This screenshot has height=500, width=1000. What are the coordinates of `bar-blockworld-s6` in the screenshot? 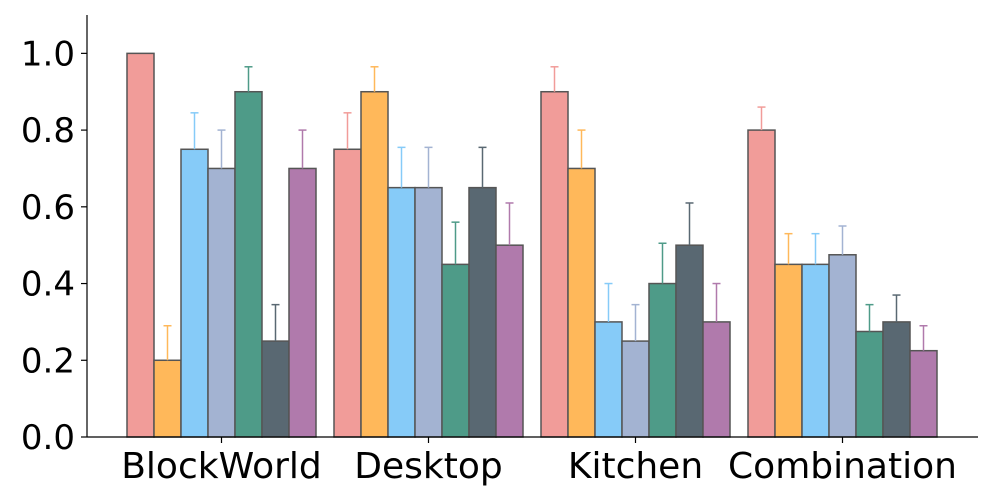 It's located at (275, 389).